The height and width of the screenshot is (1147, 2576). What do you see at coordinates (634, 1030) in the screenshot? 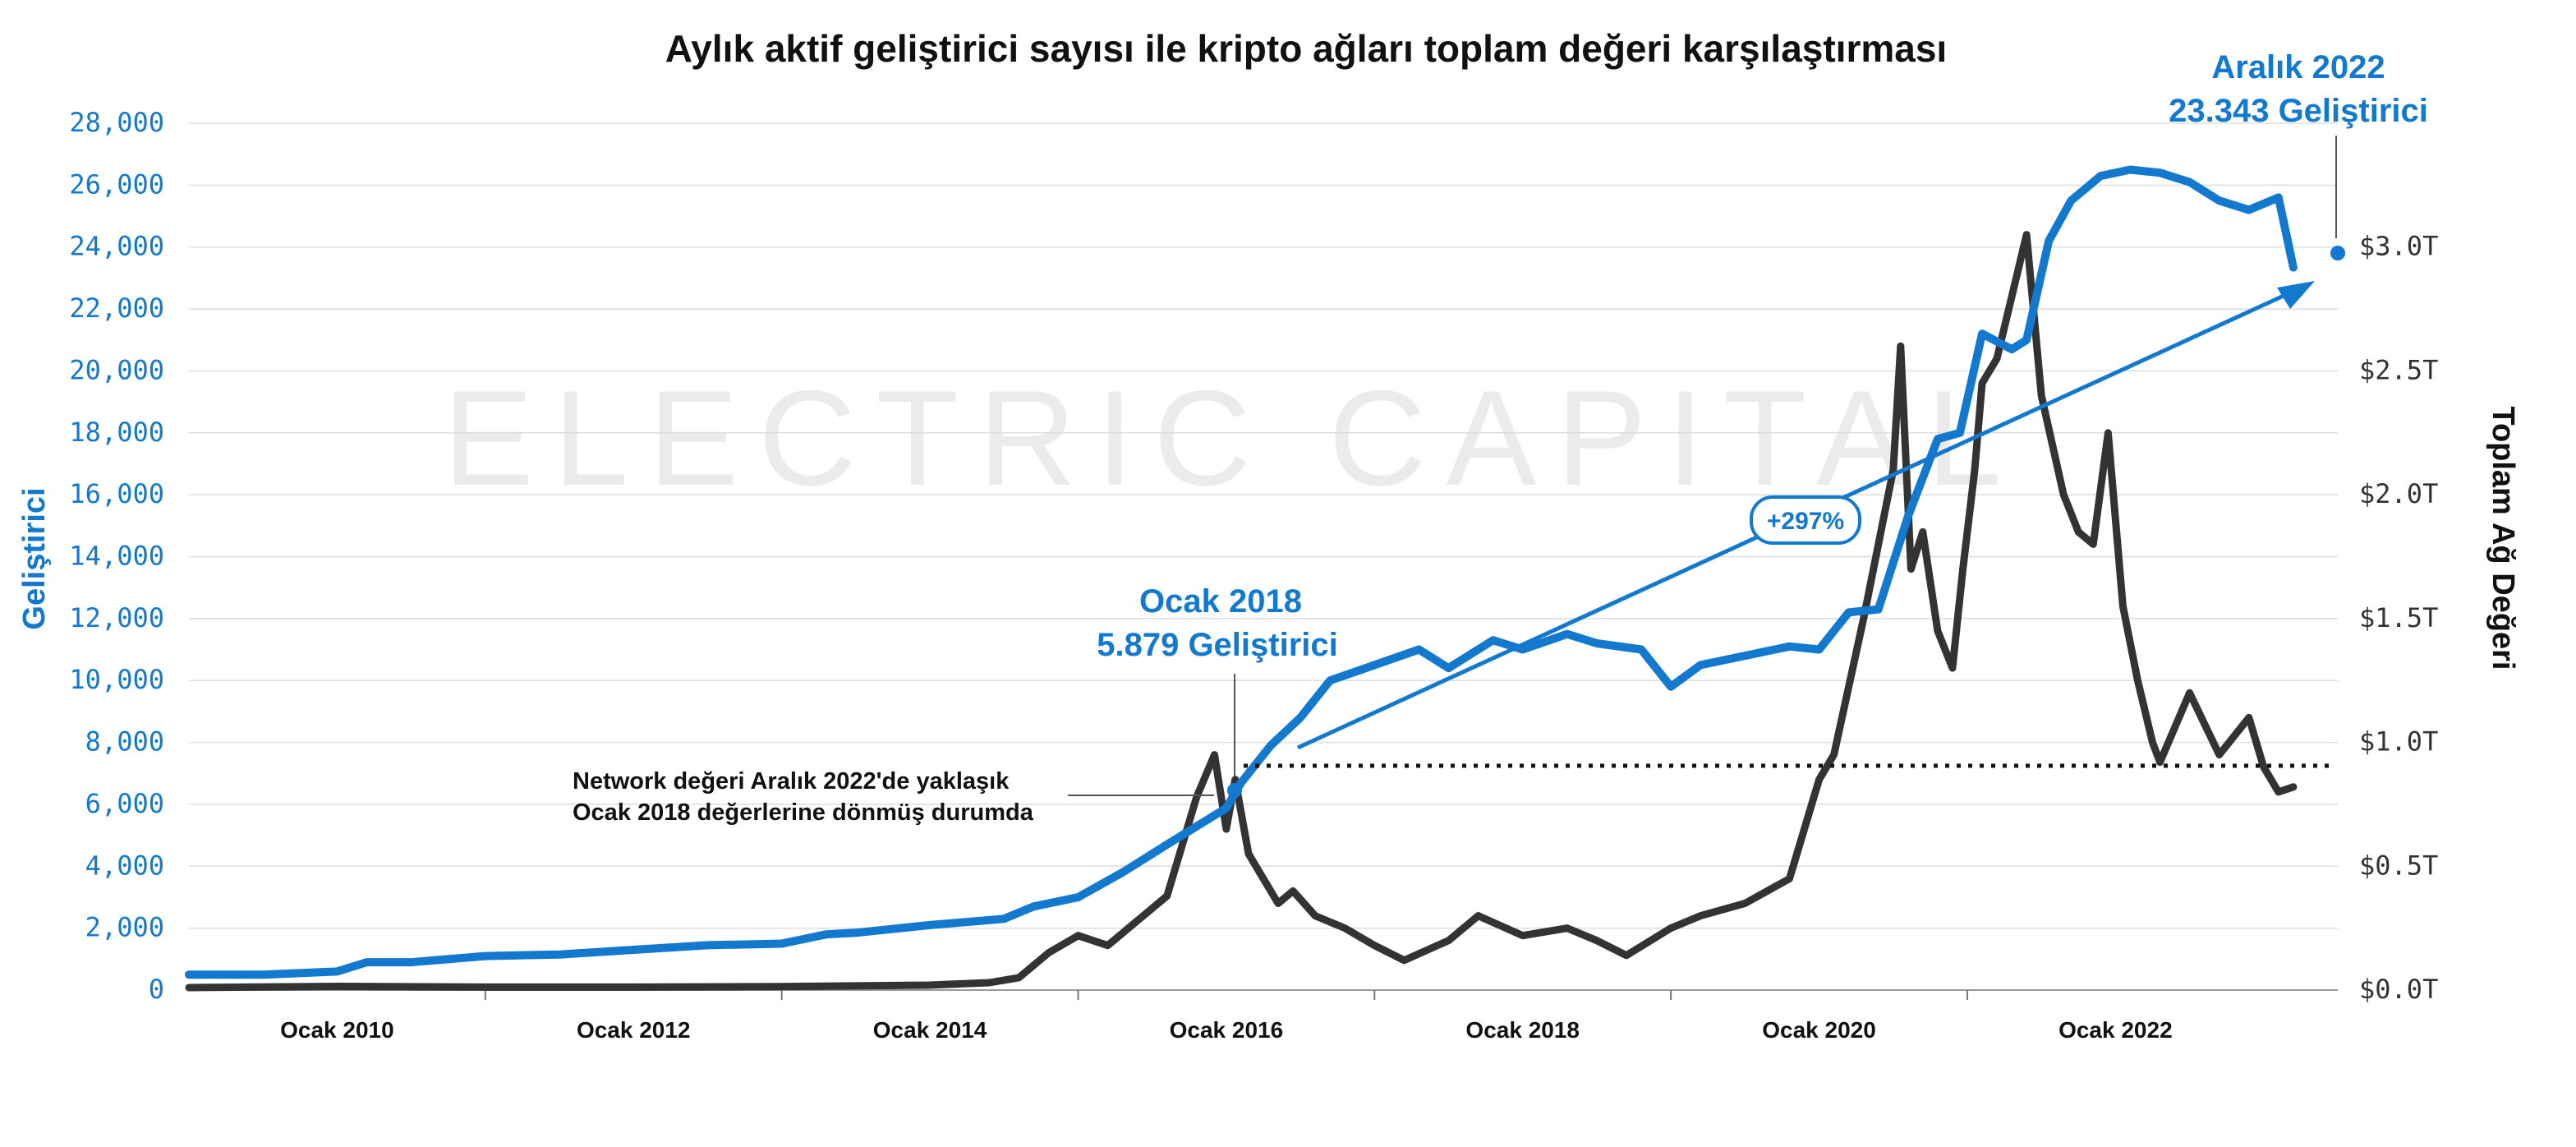
I see `x-tick-1: Ocak 2012` at bounding box center [634, 1030].